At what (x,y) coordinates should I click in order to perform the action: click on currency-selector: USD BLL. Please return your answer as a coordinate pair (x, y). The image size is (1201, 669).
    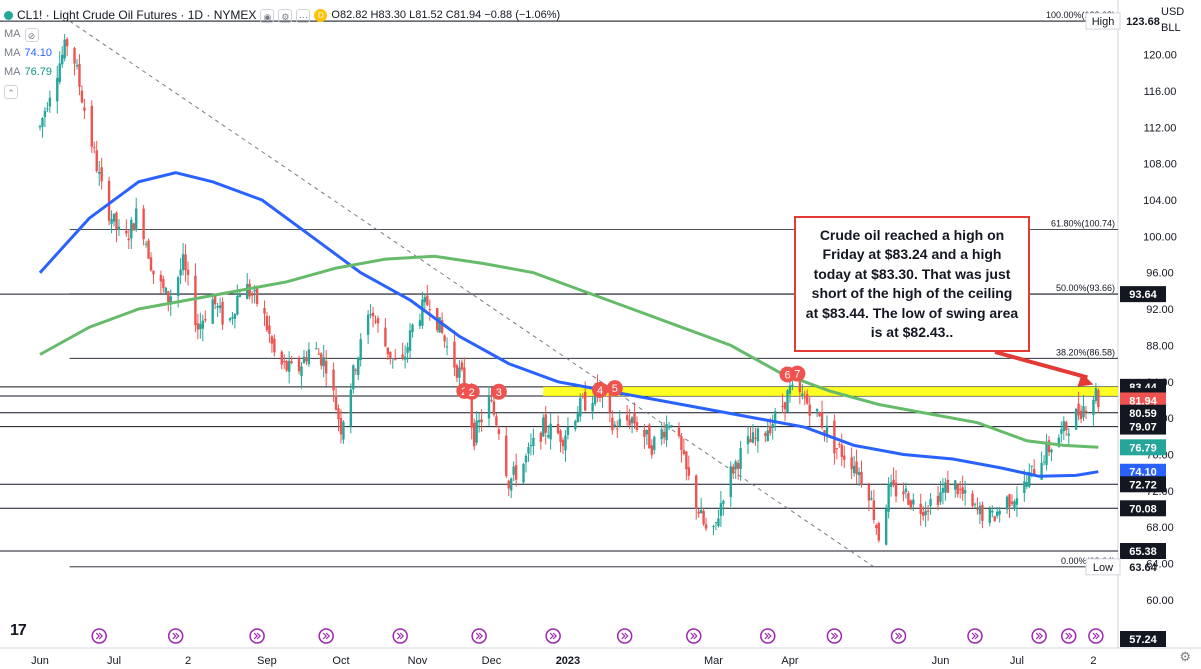
    Looking at the image, I should click on (1178, 20).